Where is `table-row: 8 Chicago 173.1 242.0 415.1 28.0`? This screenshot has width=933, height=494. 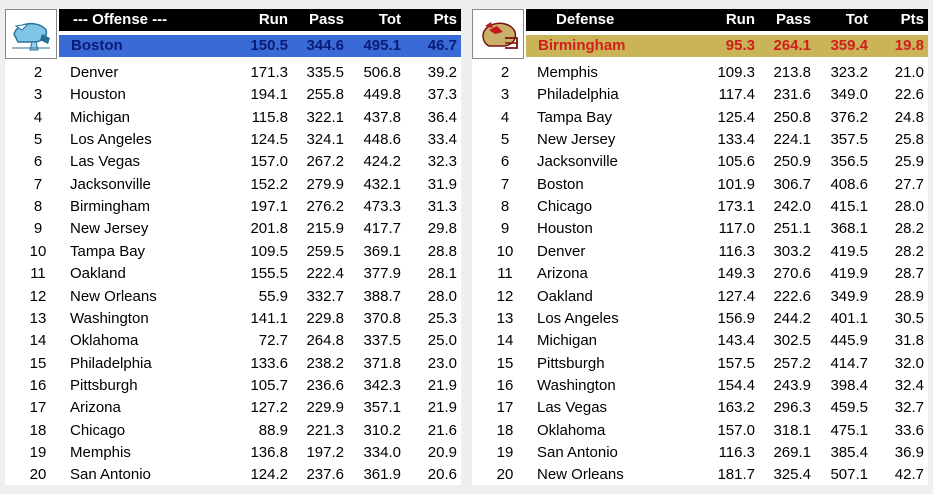 table-row: 8 Chicago 173.1 242.0 415.1 28.0 is located at coordinates (700, 206).